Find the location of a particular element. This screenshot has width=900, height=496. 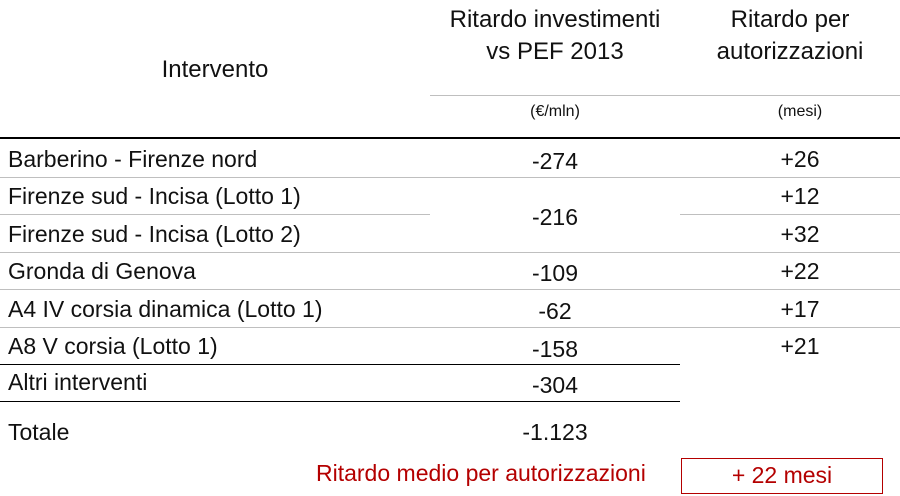

table-row-auth: +26 is located at coordinates (800, 159).